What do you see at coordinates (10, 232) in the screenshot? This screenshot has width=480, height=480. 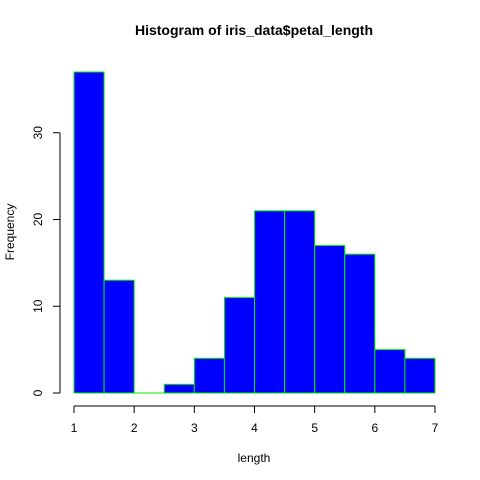 I see `y-axis-label: Frequency` at bounding box center [10, 232].